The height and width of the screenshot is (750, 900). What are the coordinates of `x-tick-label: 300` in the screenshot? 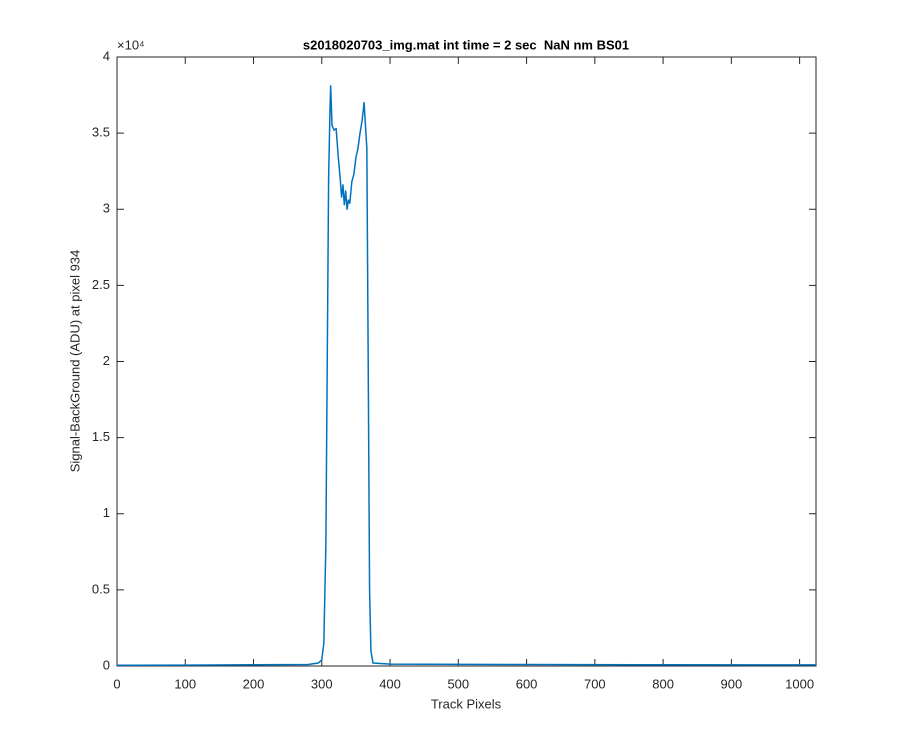 It's located at (322, 683).